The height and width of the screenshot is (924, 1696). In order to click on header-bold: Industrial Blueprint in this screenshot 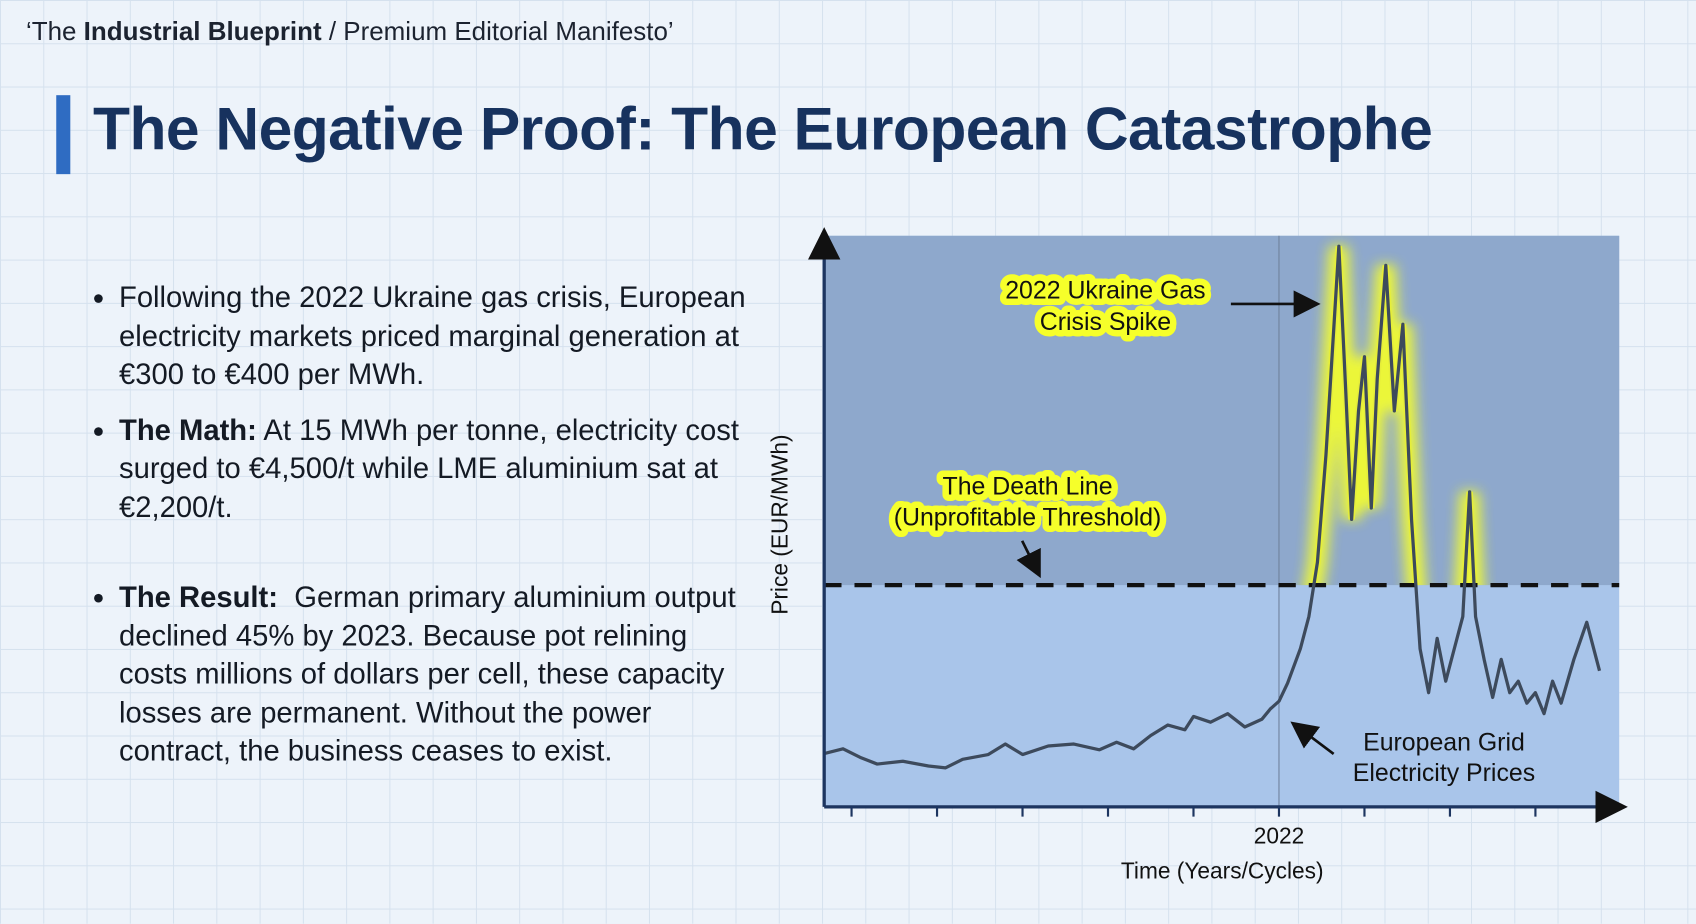, I will do `click(202, 32)`.